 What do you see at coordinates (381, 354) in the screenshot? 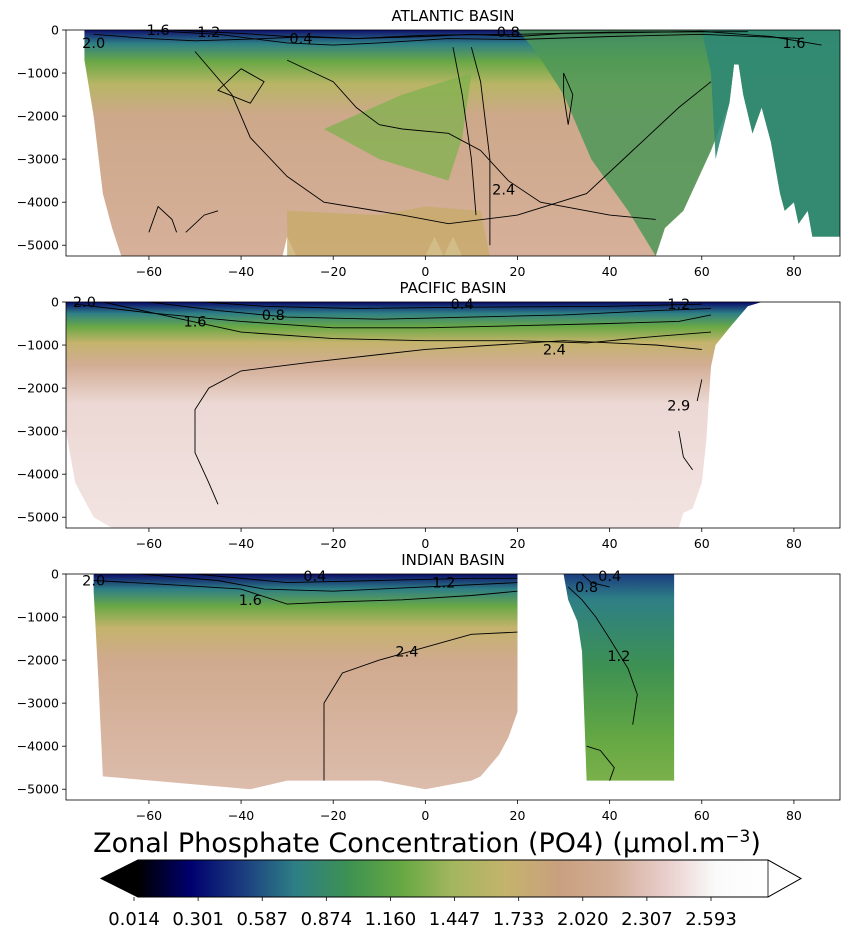
I see `contour-labels: 2.0 1.6 0.8 0.4 1.2 2.4 2.9` at bounding box center [381, 354].